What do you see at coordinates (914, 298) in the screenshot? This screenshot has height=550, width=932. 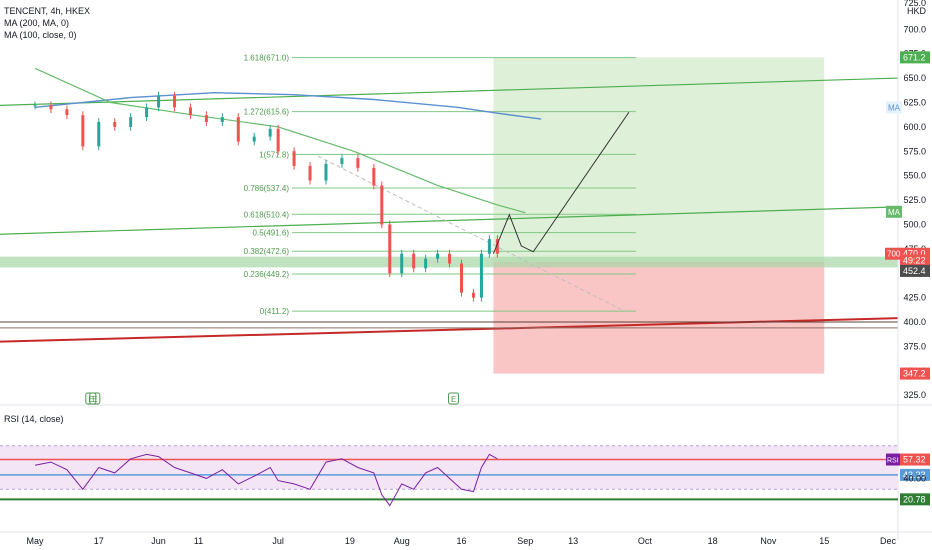 I see `y-tick-label: 425.0` at bounding box center [914, 298].